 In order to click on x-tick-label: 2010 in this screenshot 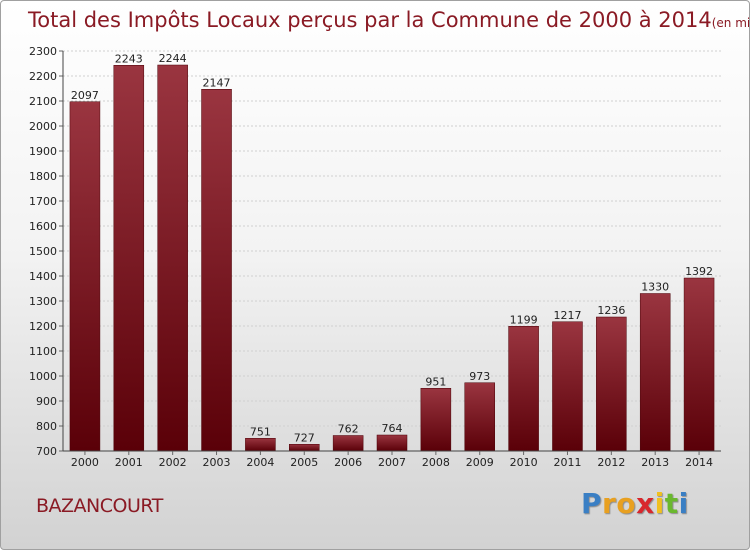, I will do `click(524, 462)`.